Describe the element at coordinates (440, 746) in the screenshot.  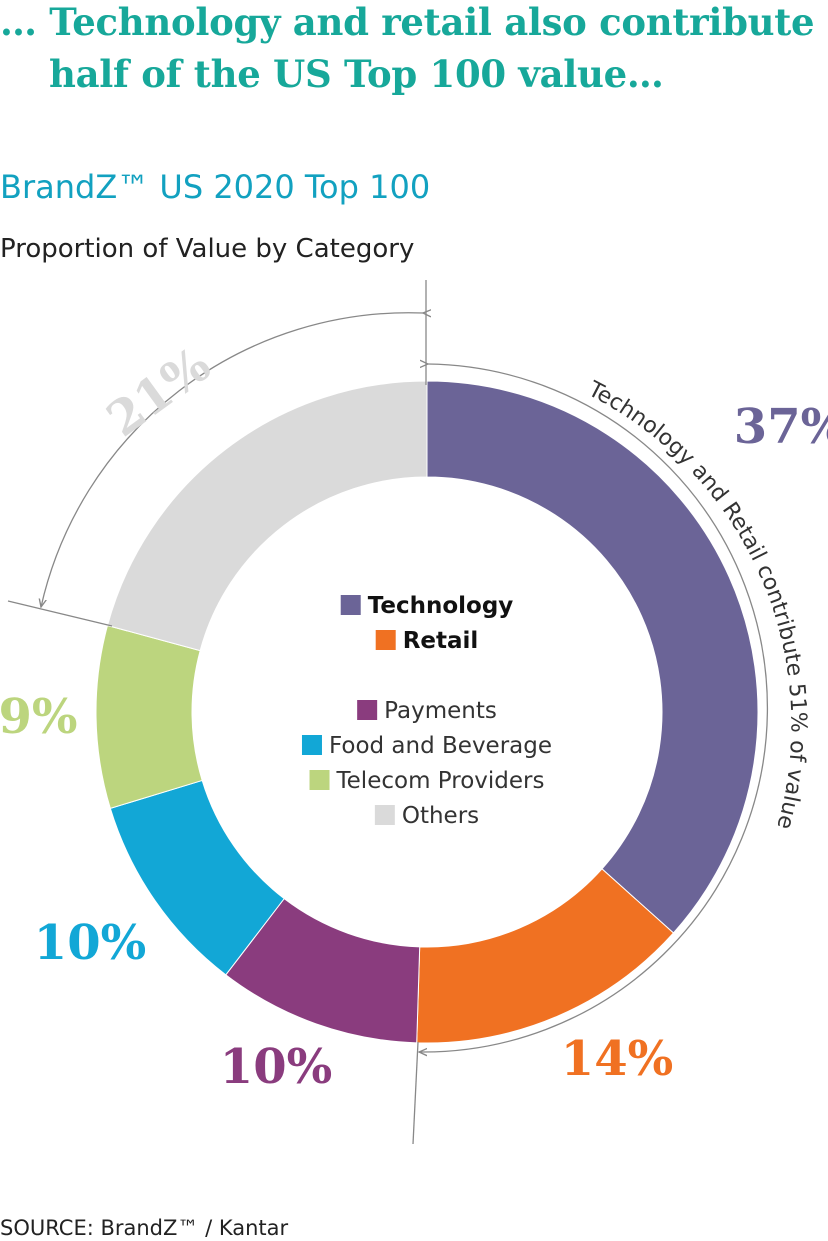
I see `legend-label-food-and-beverage: Food and Beverage` at that location.